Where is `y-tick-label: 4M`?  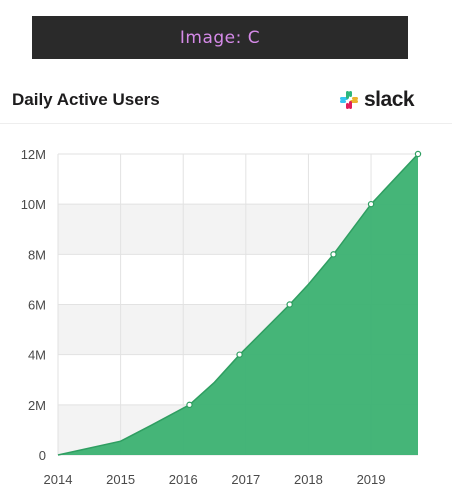 y-tick-label: 4M is located at coordinates (37, 355).